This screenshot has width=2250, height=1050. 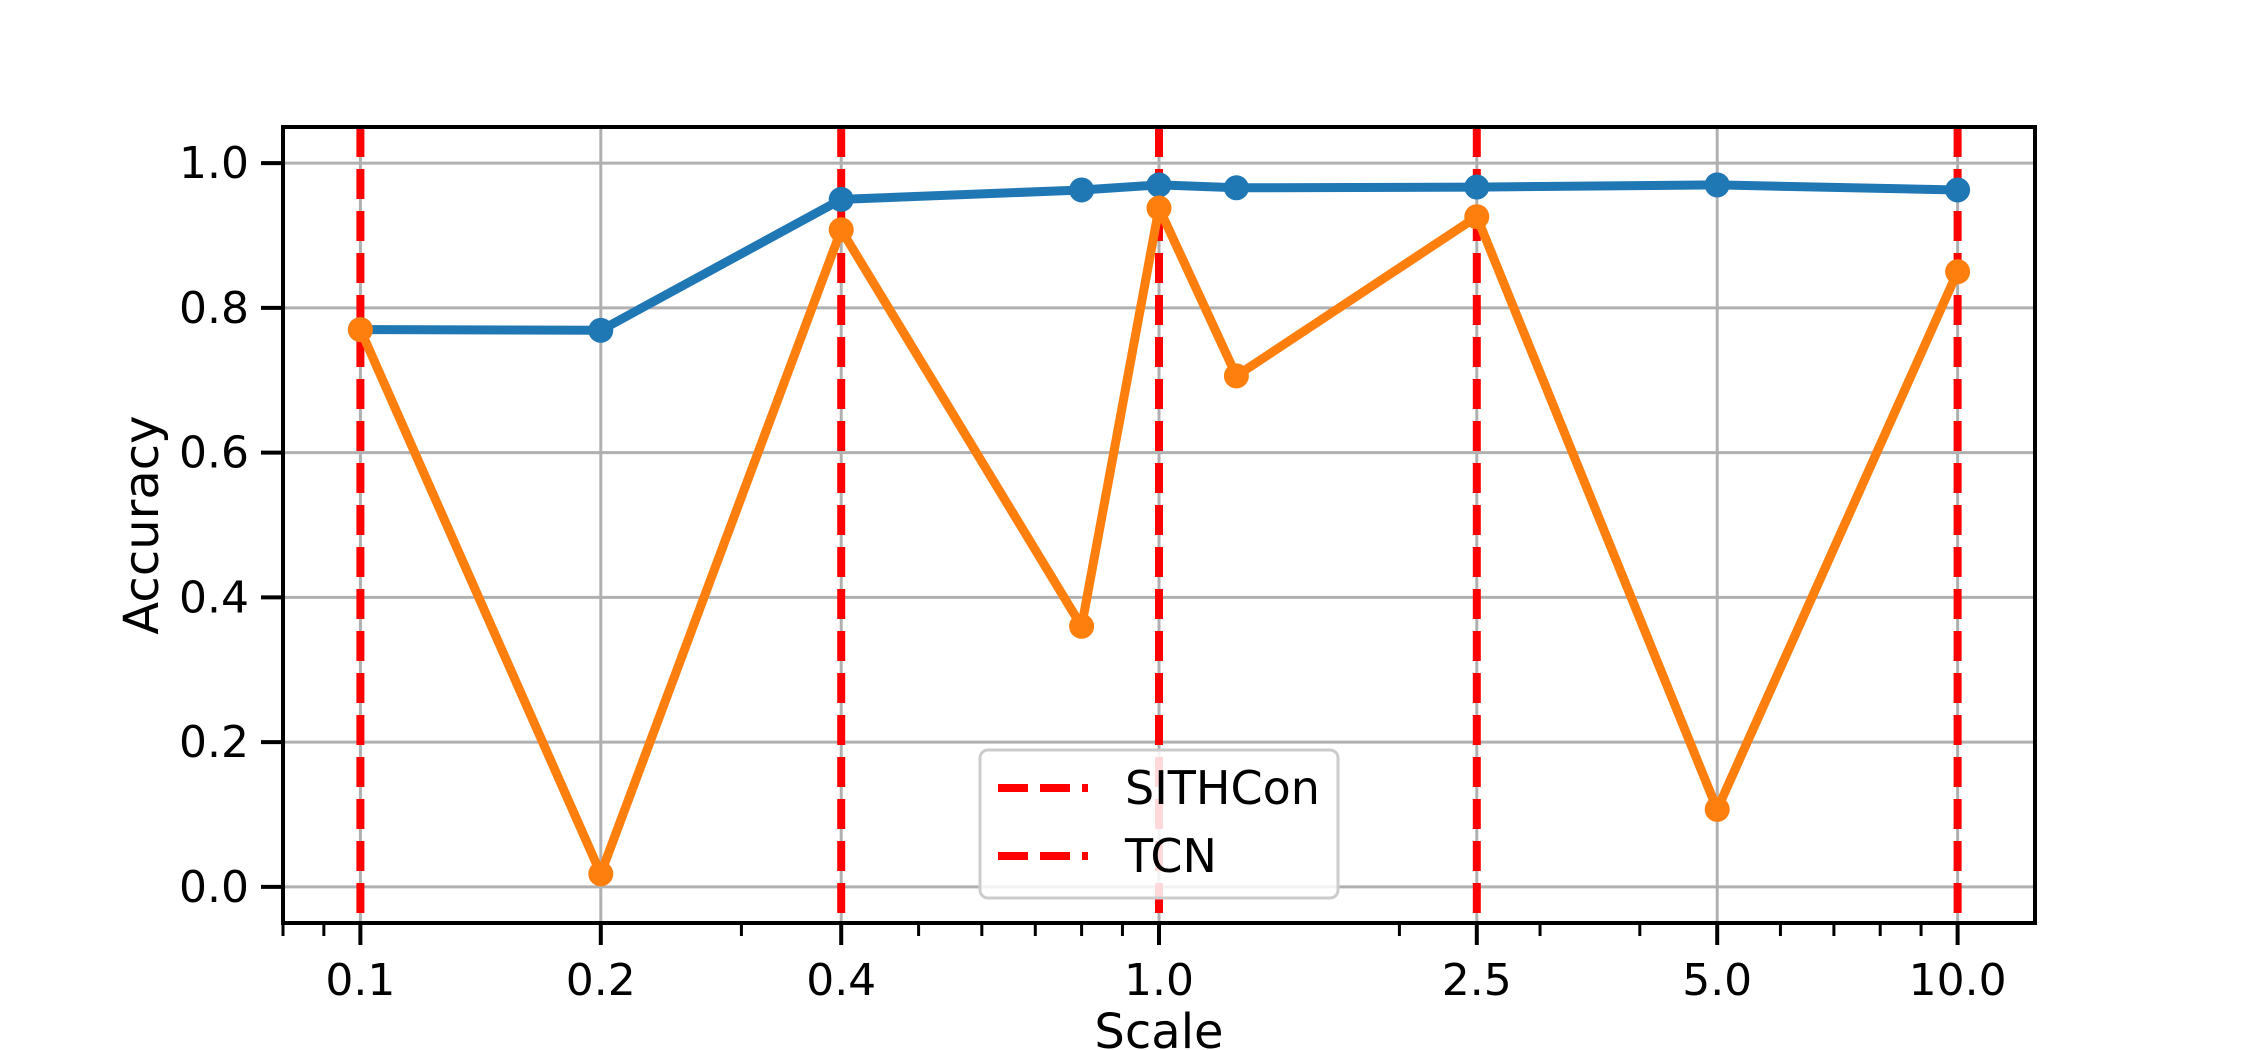 I want to click on legend: SITHCon TCN, so click(x=1159, y=824).